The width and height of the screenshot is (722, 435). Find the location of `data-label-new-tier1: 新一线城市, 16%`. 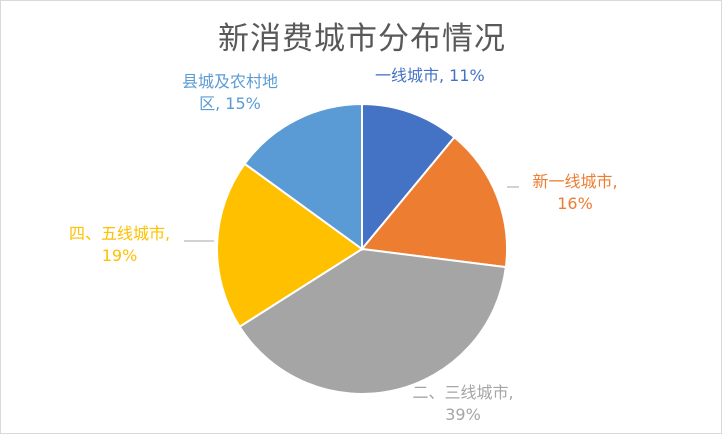

data-label-new-tier1: 新一线城市, 16% is located at coordinates (575, 193).